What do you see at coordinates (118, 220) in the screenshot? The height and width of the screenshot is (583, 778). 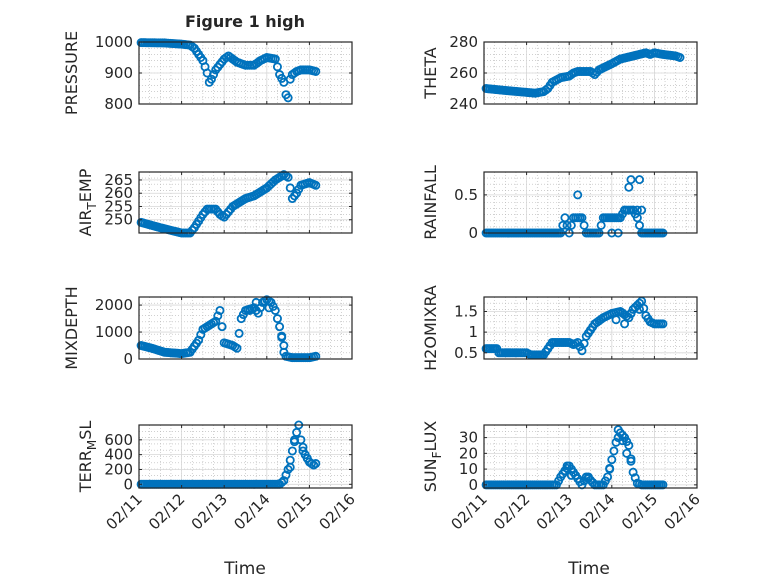 I see `y-tick-label: 250` at bounding box center [118, 220].